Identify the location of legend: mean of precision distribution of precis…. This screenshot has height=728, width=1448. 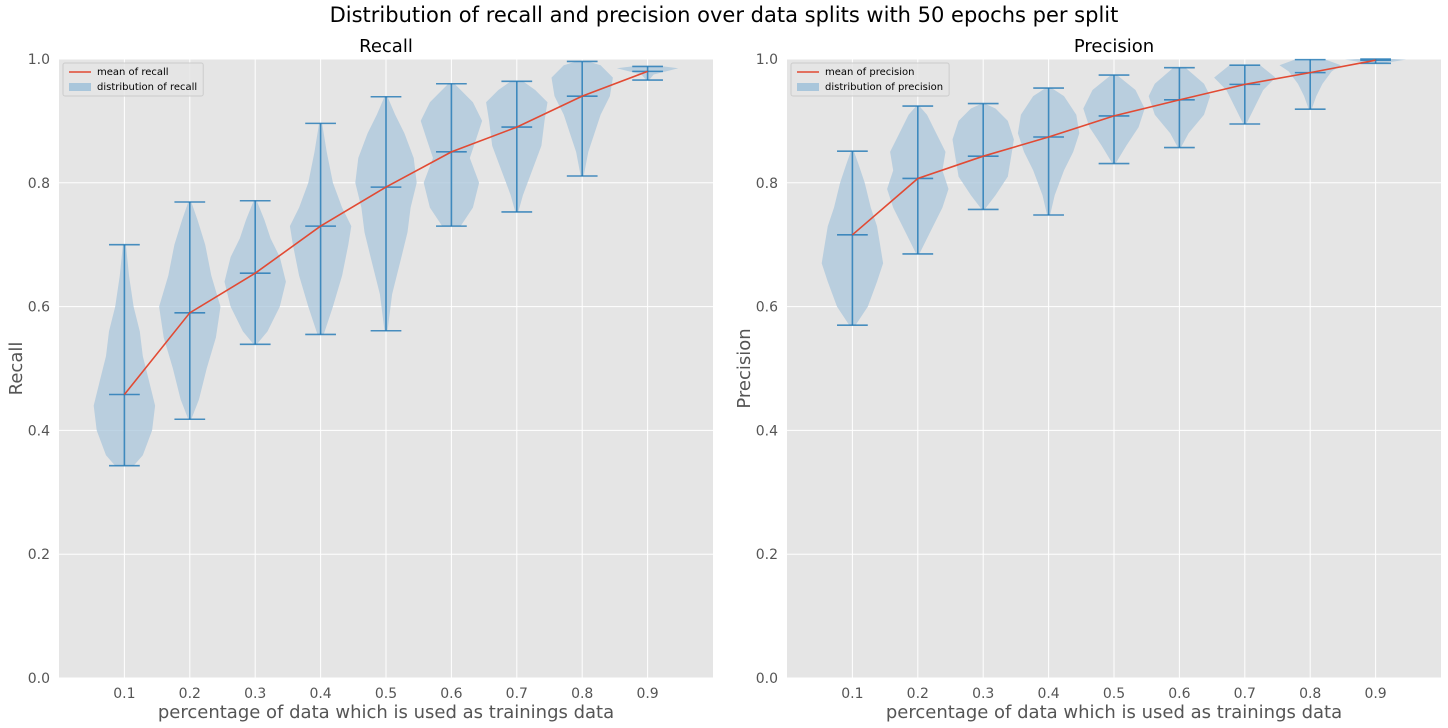
(870, 79).